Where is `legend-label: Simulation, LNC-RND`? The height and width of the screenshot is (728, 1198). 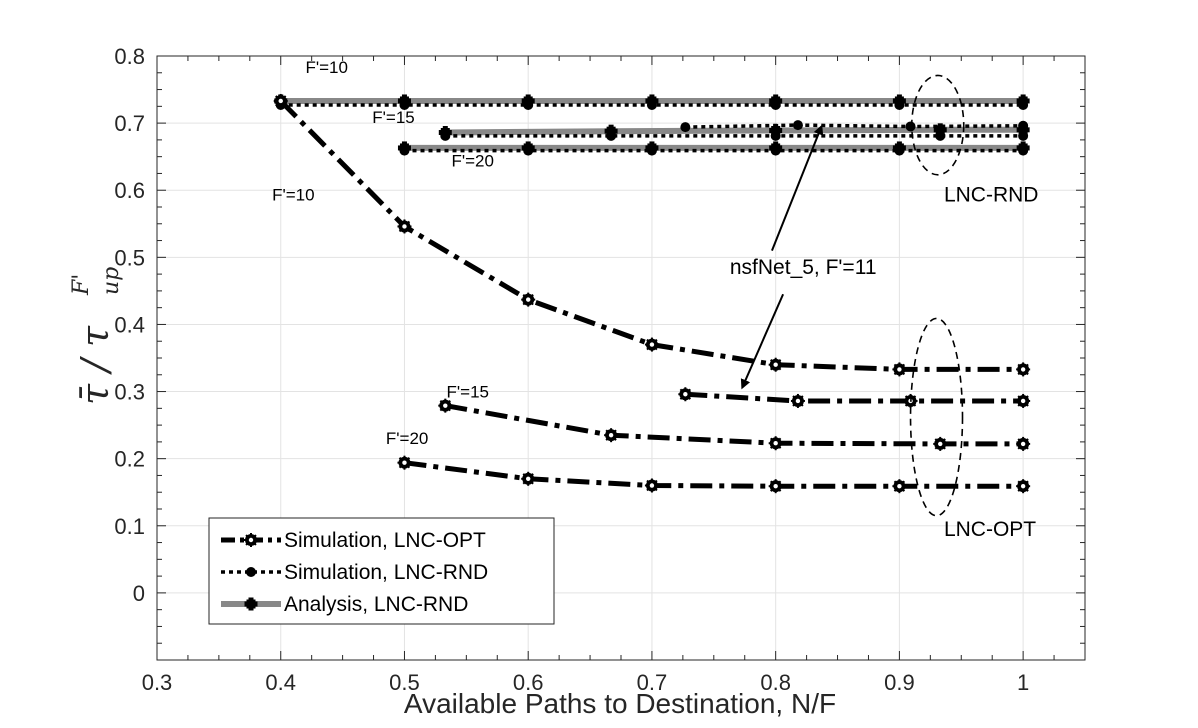 legend-label: Simulation, LNC-RND is located at coordinates (386, 572).